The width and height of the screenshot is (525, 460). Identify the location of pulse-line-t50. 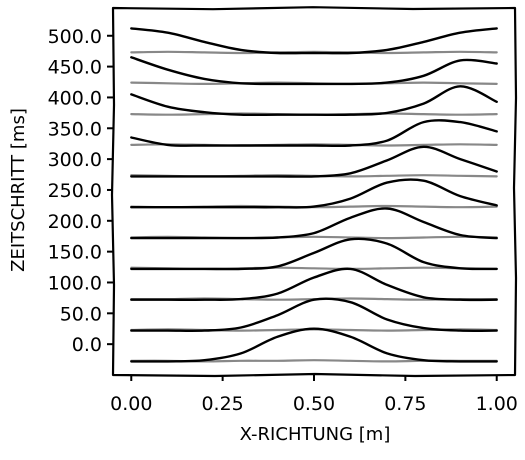
(314, 315).